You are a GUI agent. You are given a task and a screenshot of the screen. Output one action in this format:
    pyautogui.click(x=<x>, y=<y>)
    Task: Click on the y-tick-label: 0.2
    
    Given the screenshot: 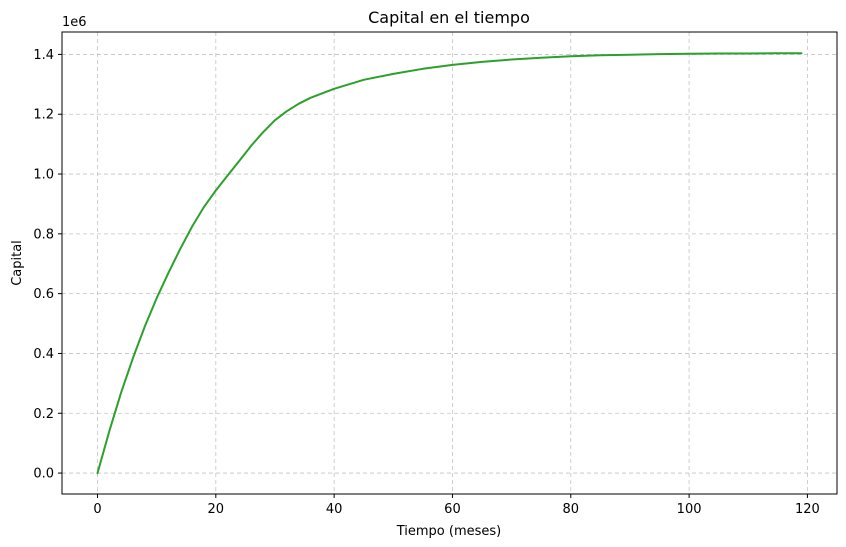 What is the action you would take?
    pyautogui.click(x=43, y=414)
    